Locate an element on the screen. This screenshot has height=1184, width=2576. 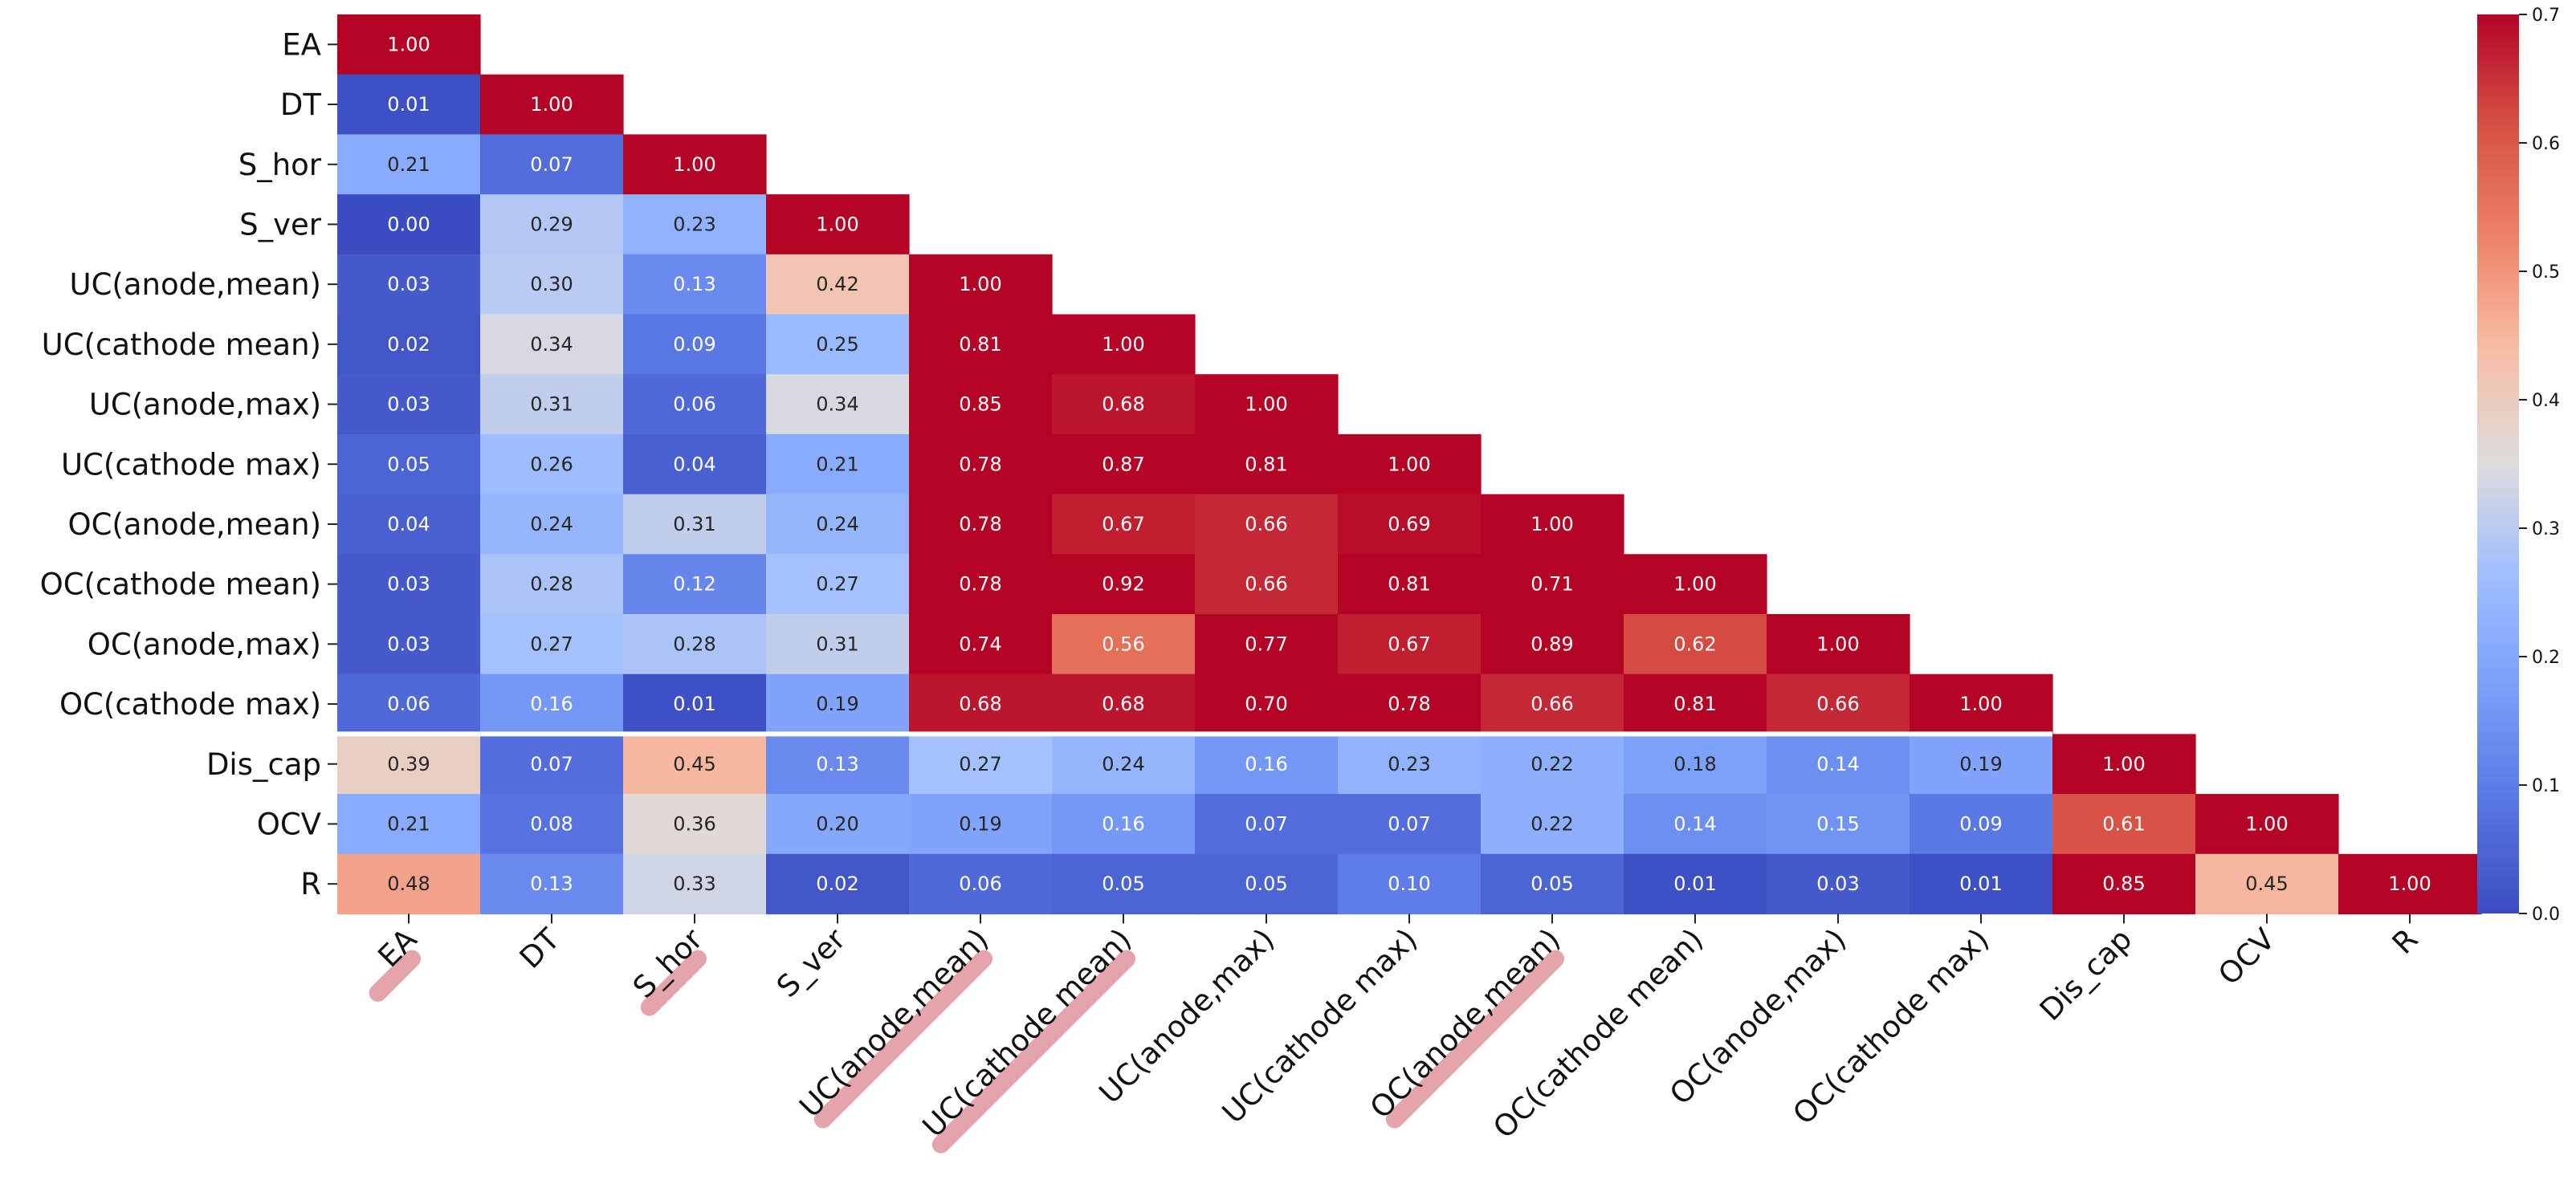
cell-value-label: 0.66 is located at coordinates (1266, 524).